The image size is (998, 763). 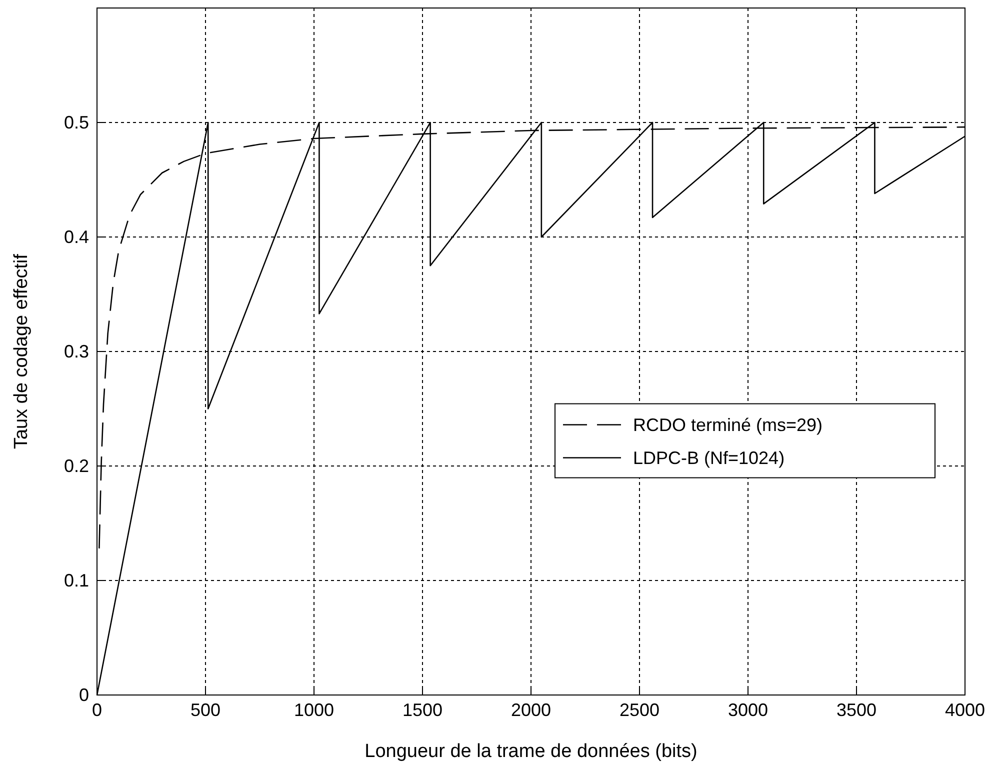 What do you see at coordinates (76, 466) in the screenshot?
I see `y-tick-label: 0.2` at bounding box center [76, 466].